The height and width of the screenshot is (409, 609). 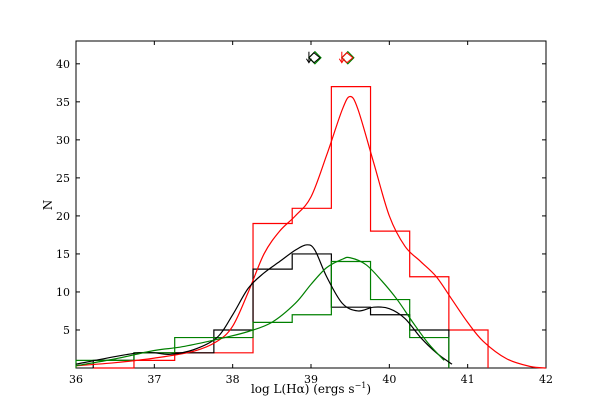 I want to click on y-axis-label: N, so click(x=48, y=205).